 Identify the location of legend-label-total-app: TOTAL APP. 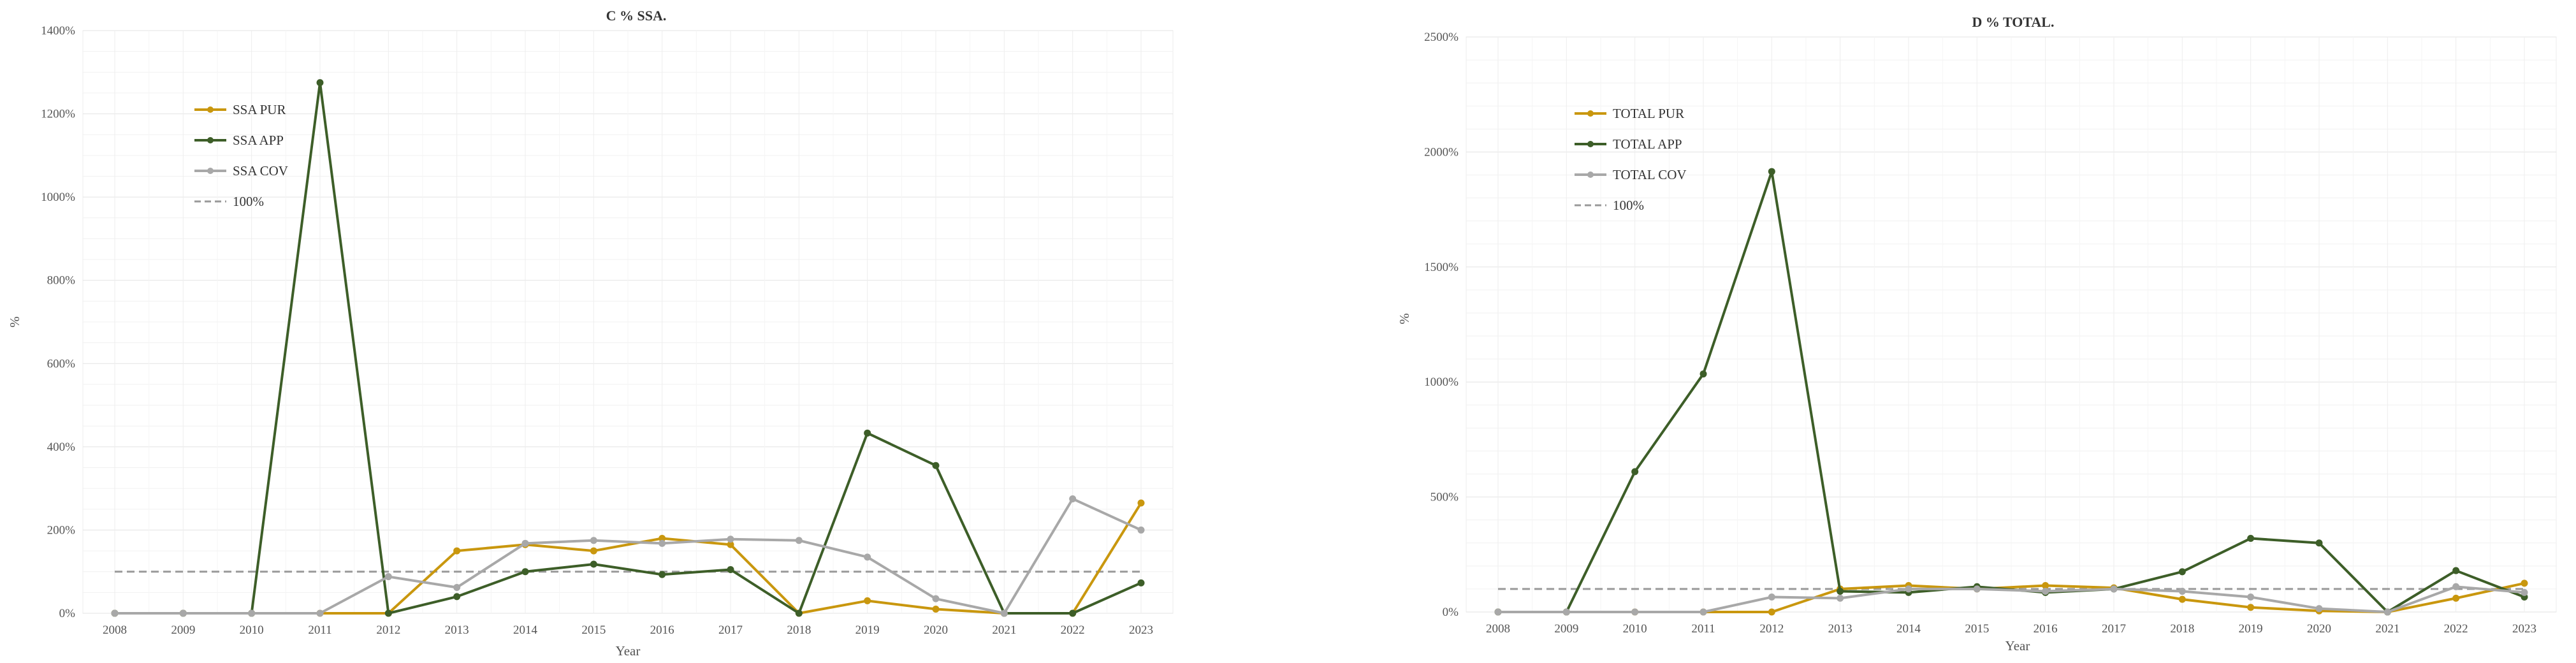
(1647, 144).